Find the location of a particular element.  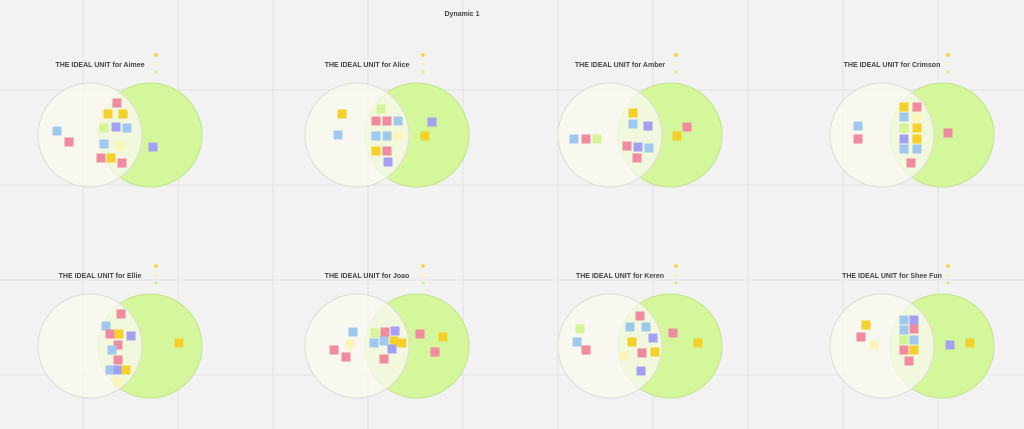

board-heading: THE IDEAL UNIT for Joao is located at coordinates (367, 276).